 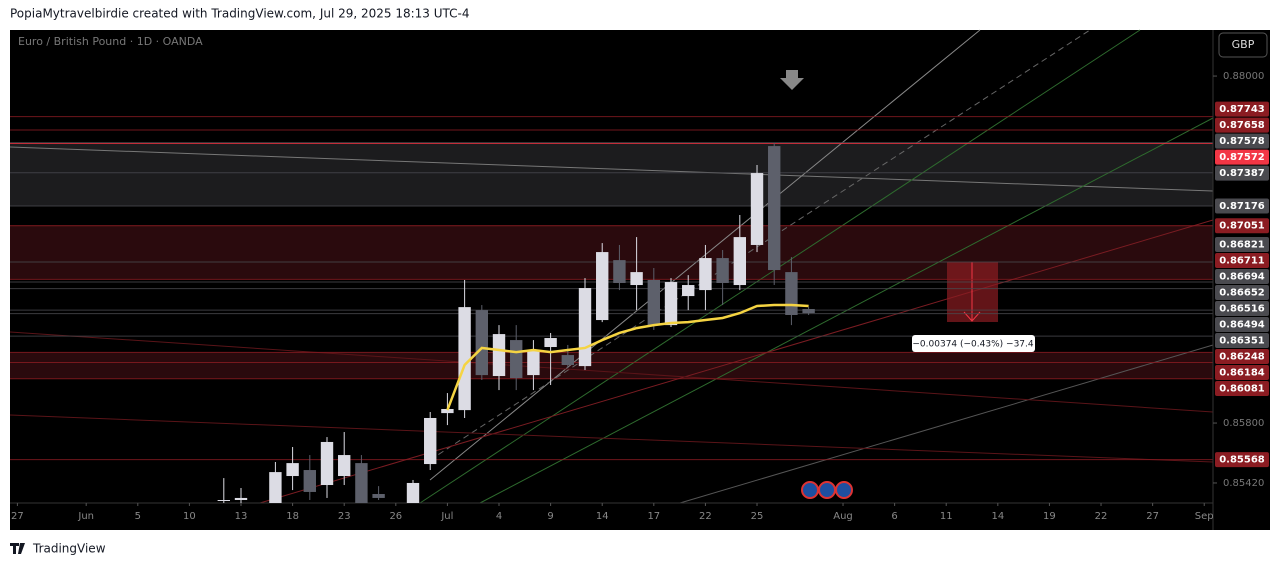 I want to click on level-label: 0.86694, so click(x=1242, y=277).